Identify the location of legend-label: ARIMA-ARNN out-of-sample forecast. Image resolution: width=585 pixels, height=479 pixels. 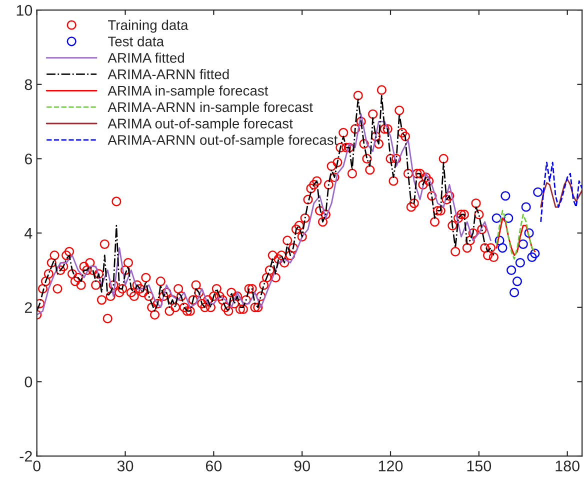
(223, 141).